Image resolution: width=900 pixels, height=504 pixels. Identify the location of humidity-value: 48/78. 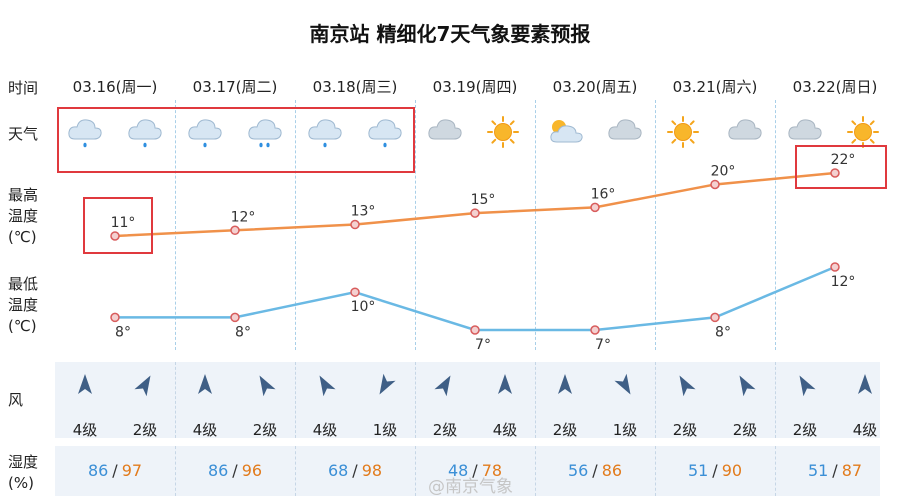
(475, 470).